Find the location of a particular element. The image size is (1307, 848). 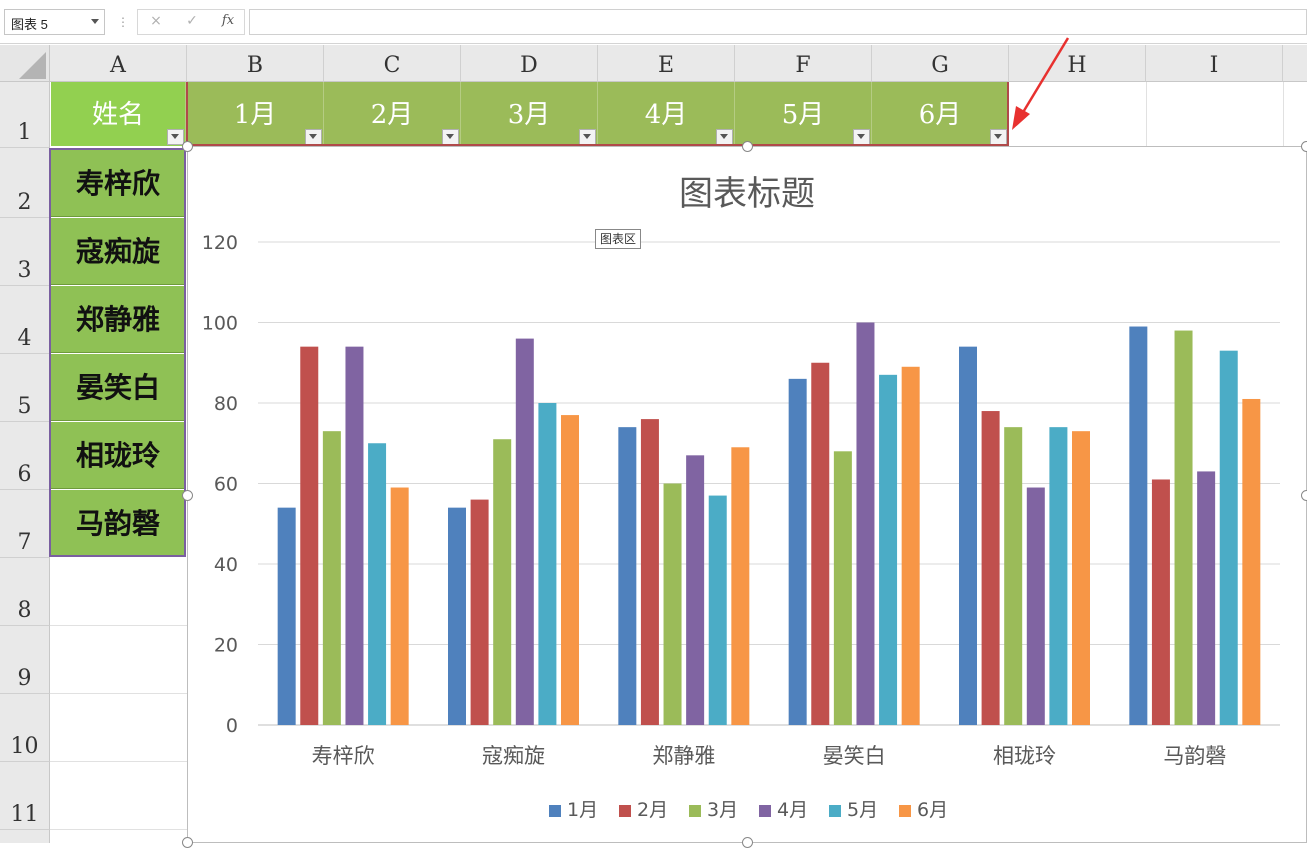

legend-item: 3月 is located at coordinates (713, 808).